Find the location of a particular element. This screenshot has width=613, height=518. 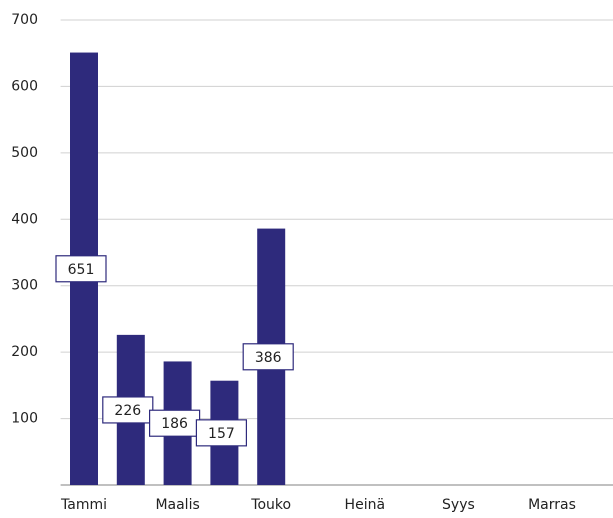

y-tick-label: 300 is located at coordinates (24, 286).